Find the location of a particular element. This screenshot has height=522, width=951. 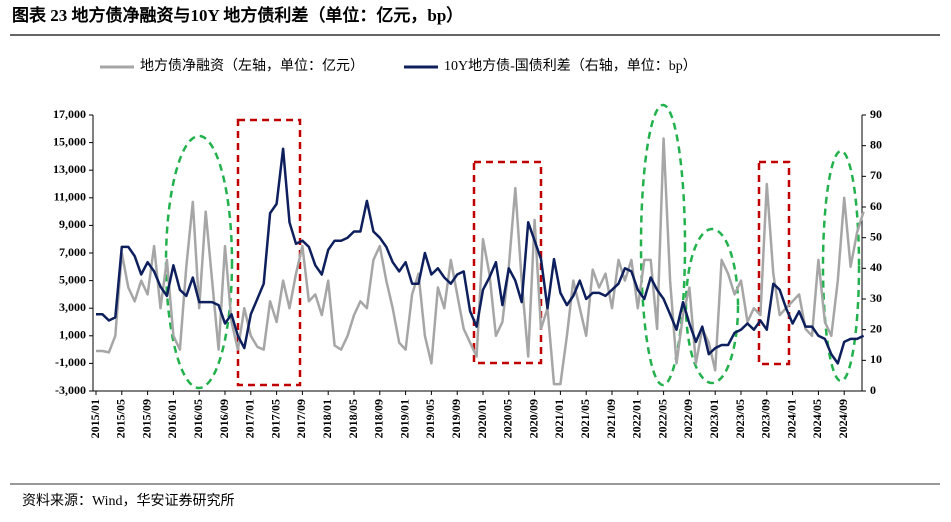

y2-tick-label: 70 is located at coordinates (876, 175).